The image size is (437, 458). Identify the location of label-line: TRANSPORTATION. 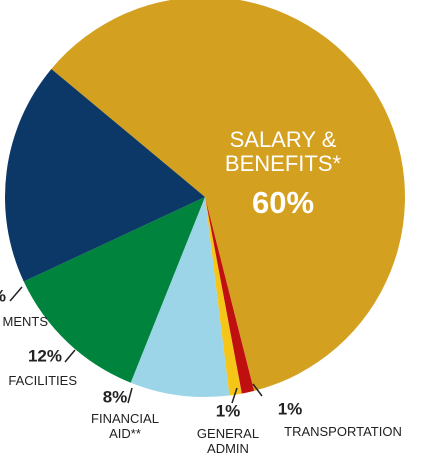
(343, 431).